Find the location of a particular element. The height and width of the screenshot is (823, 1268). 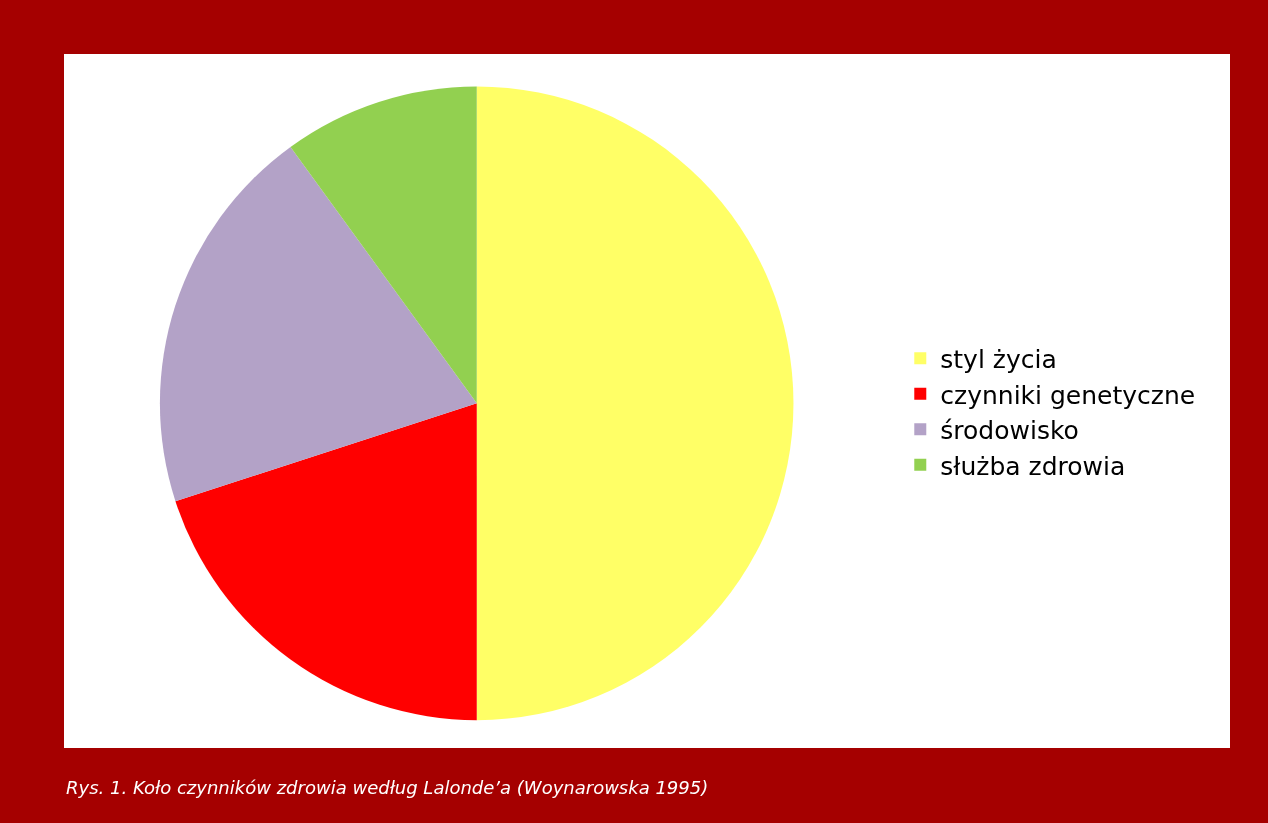

legend-label: styl życia is located at coordinates (998, 359).